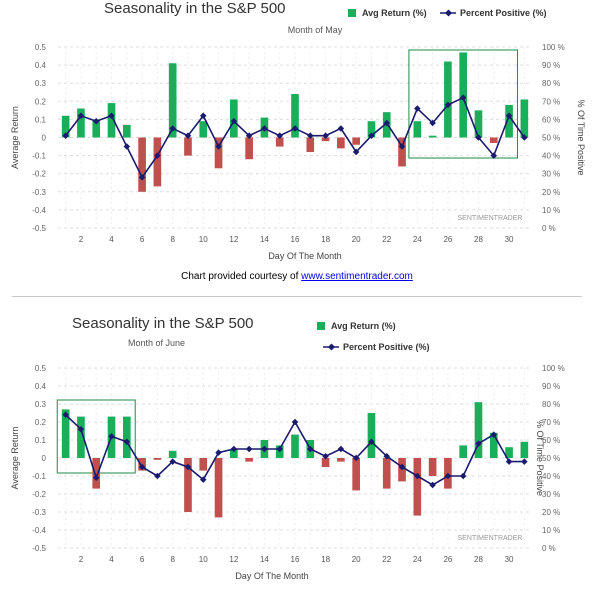  What do you see at coordinates (553, 368) in the screenshot?
I see `y2-tick-label: 100 %` at bounding box center [553, 368].